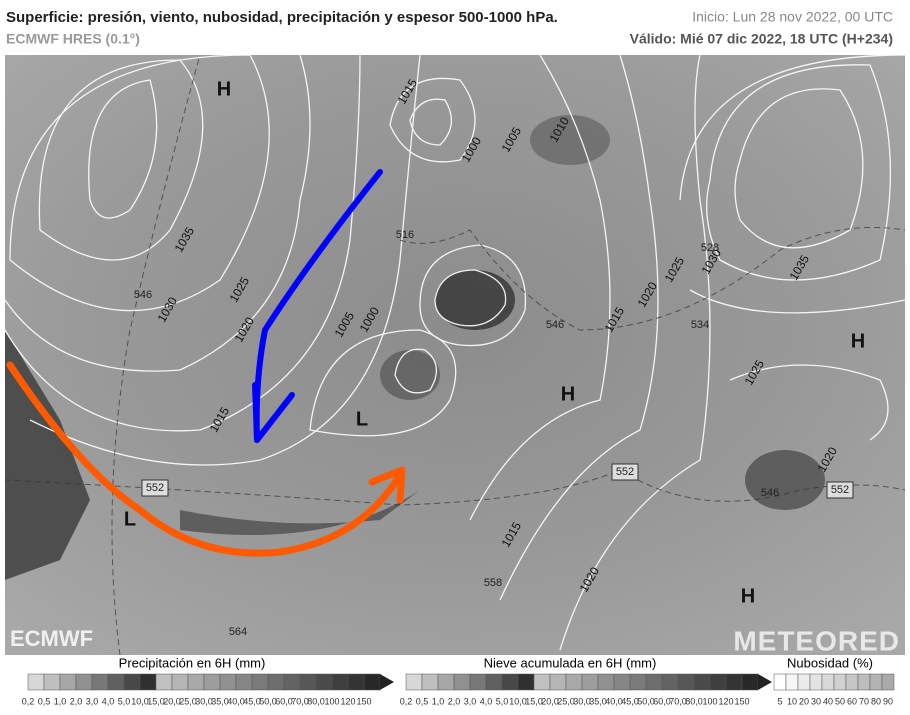 The width and height of the screenshot is (910, 715). Describe the element at coordinates (709, 701) in the screenshot. I see `legend-tick-label: 100` at that location.